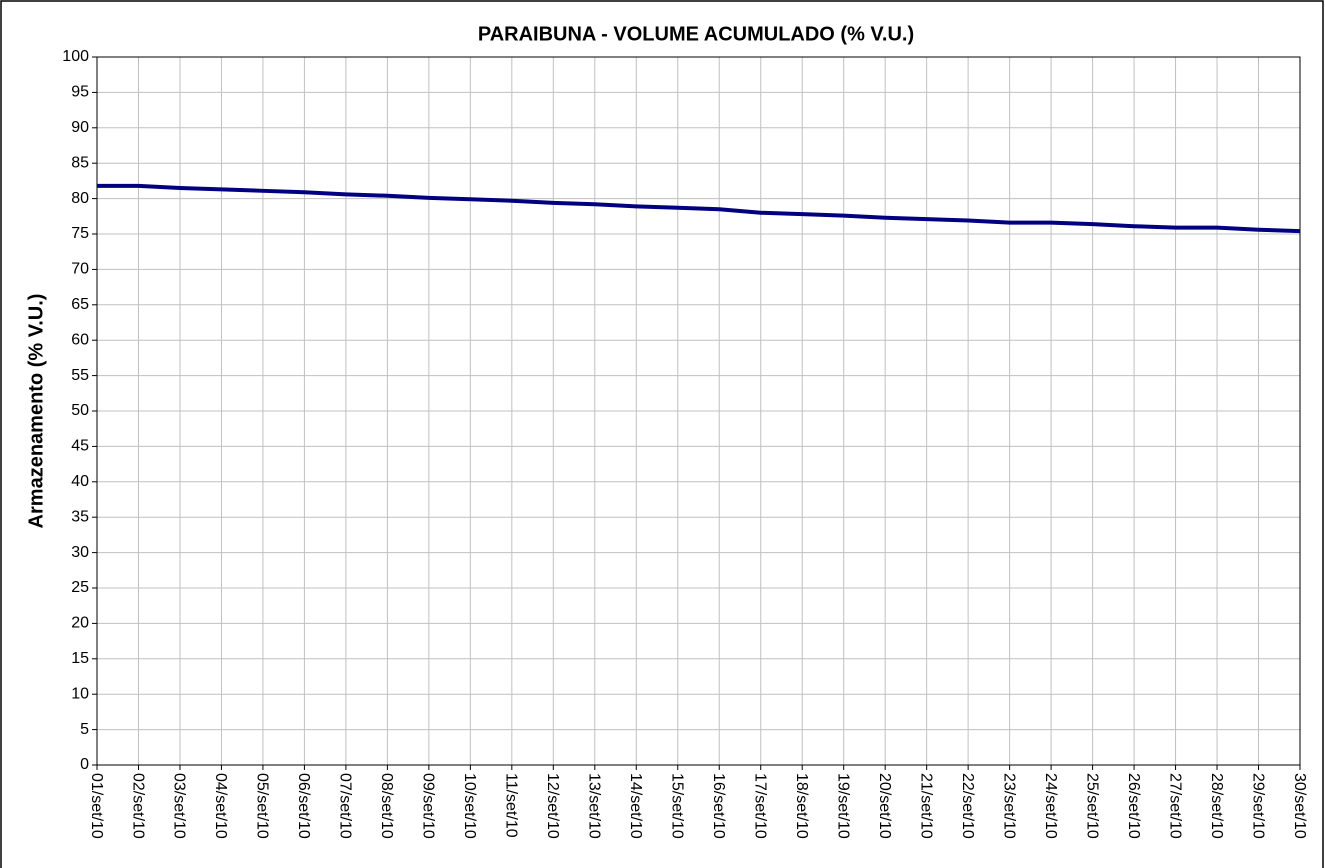 The image size is (1325, 868). What do you see at coordinates (1008, 806) in the screenshot?
I see `x-tick-label: 23/set/10` at bounding box center [1008, 806].